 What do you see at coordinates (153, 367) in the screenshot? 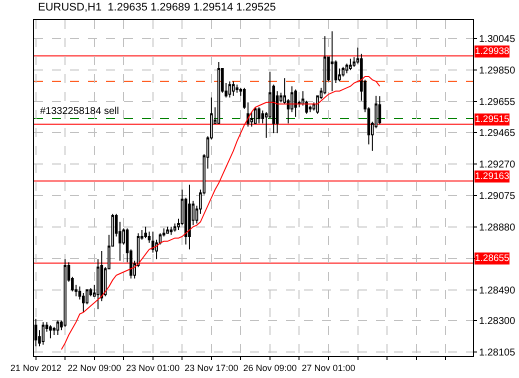
I see `x-tick-label: 23 Nov 01:00` at bounding box center [153, 367].